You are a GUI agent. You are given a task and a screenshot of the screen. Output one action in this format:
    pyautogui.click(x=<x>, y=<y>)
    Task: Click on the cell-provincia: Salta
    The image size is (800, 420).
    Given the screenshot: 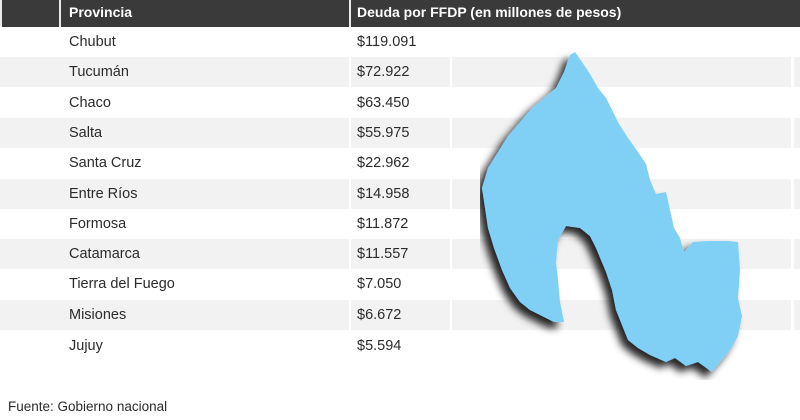 What is the action you would take?
    pyautogui.click(x=86, y=133)
    